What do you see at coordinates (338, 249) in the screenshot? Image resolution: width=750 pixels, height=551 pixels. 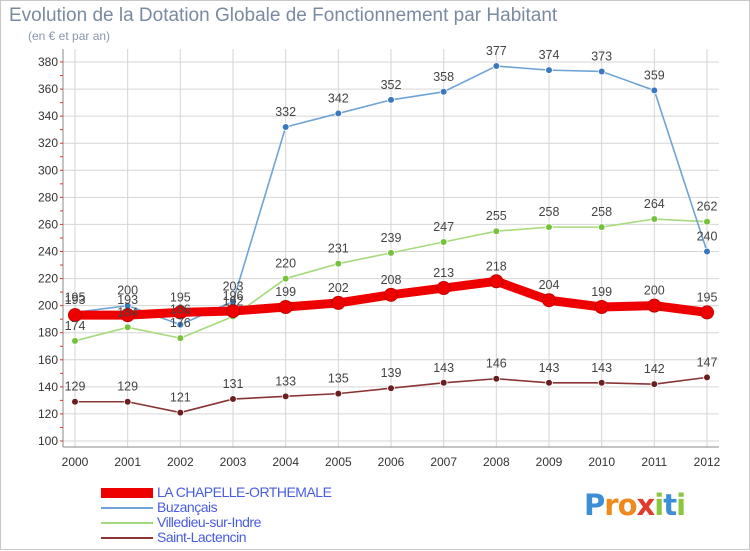 I see `data-label: 231` at bounding box center [338, 249].